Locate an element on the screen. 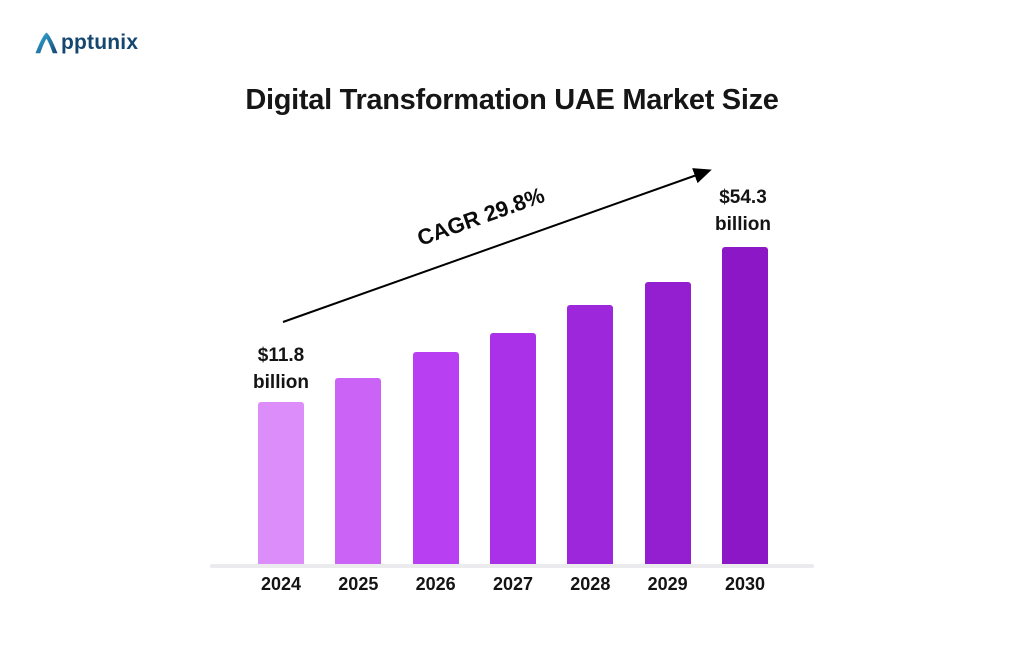 The width and height of the screenshot is (1024, 655). first-bar-value-amount: $11.8 is located at coordinates (281, 355).